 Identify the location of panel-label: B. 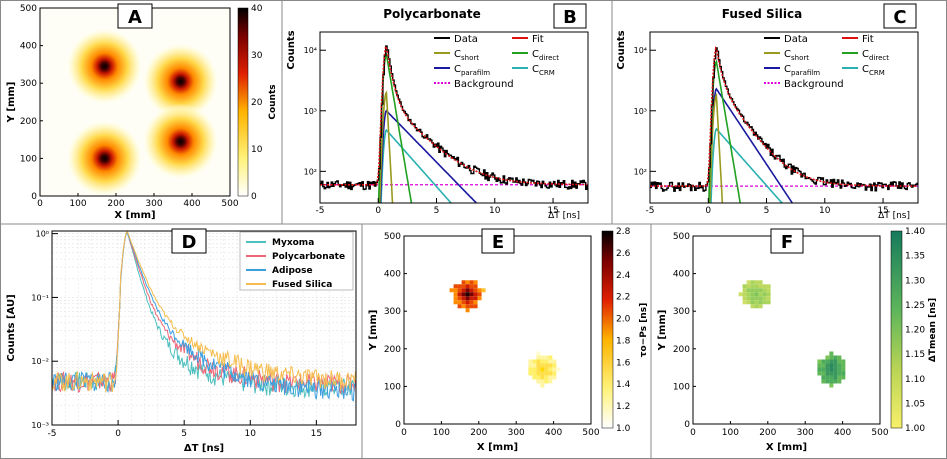
(570, 17).